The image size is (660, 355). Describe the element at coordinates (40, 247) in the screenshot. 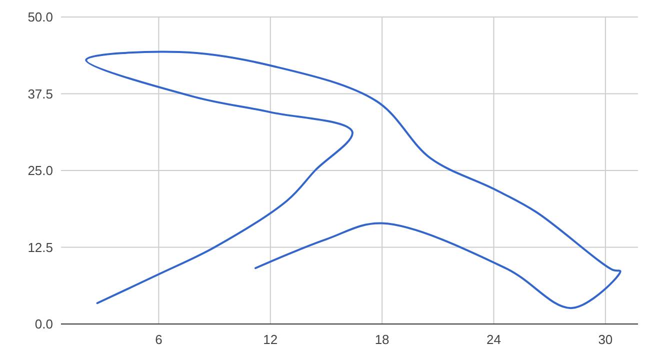

I see `y-tick-label: 12.5` at that location.